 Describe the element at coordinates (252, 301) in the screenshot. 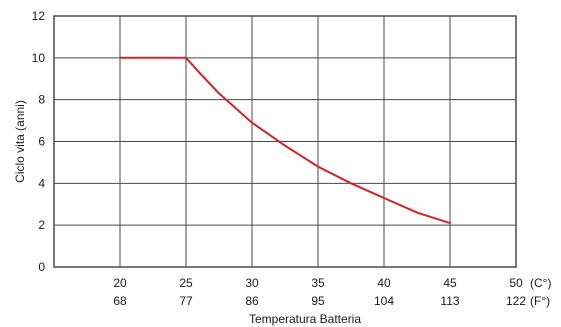

I see `x-tick-label-fahrenheit: 86` at that location.